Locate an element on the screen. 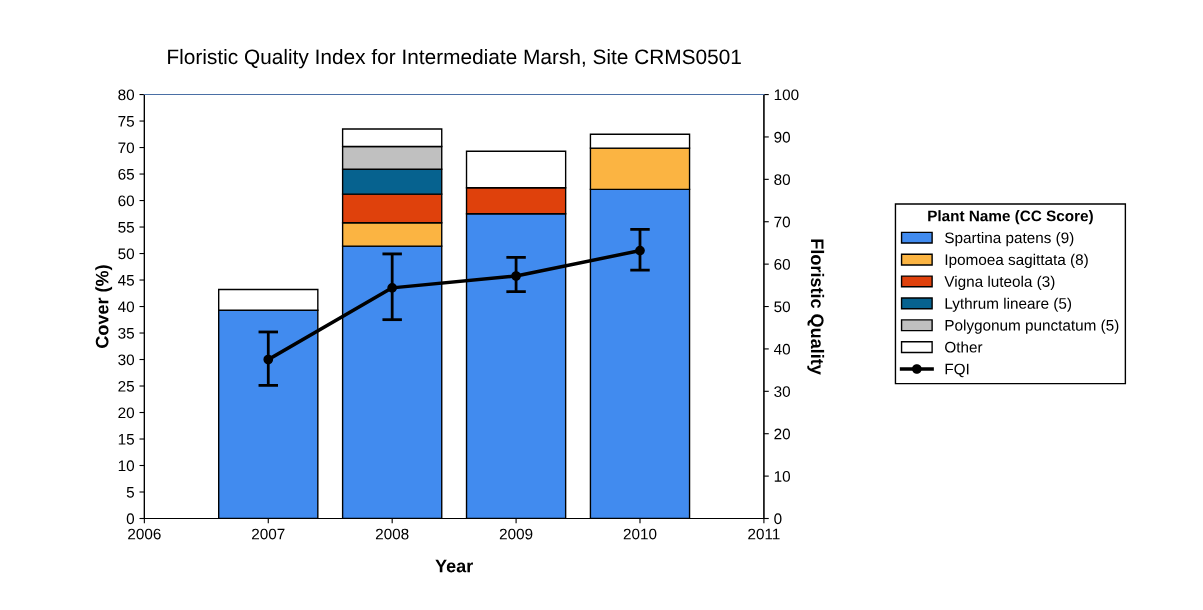 This screenshot has height=610, width=1203. y-tick-label: 45 is located at coordinates (126, 280).